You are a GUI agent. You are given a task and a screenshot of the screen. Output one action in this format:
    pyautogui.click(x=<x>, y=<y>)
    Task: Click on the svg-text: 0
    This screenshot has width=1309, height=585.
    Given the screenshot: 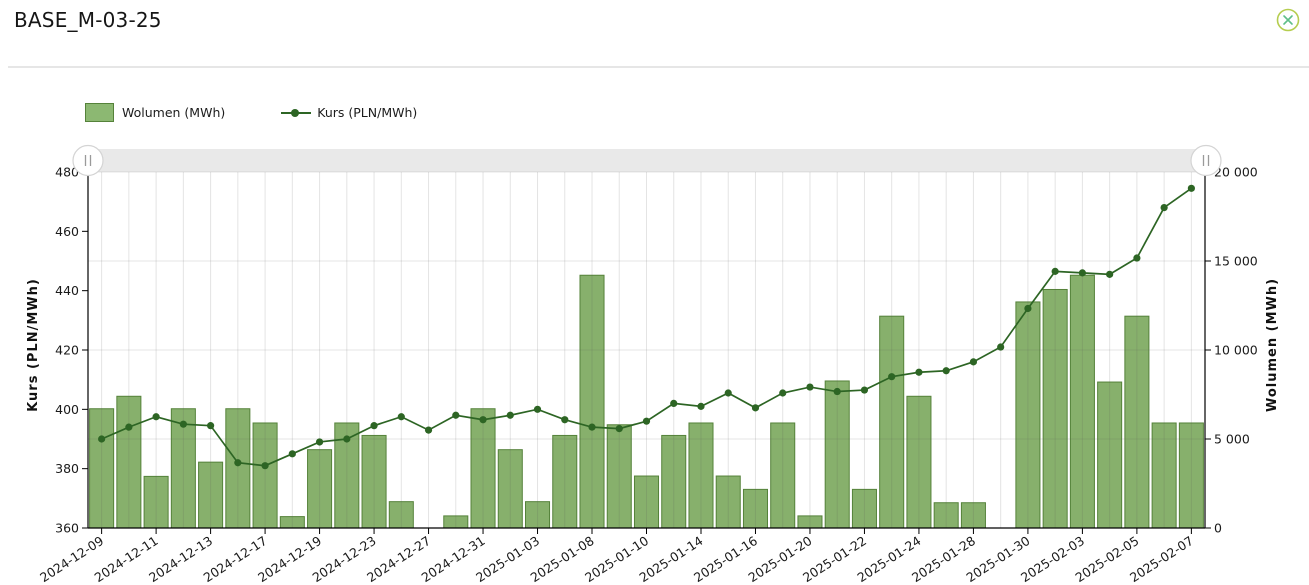 What is the action you would take?
    pyautogui.click(x=1218, y=528)
    